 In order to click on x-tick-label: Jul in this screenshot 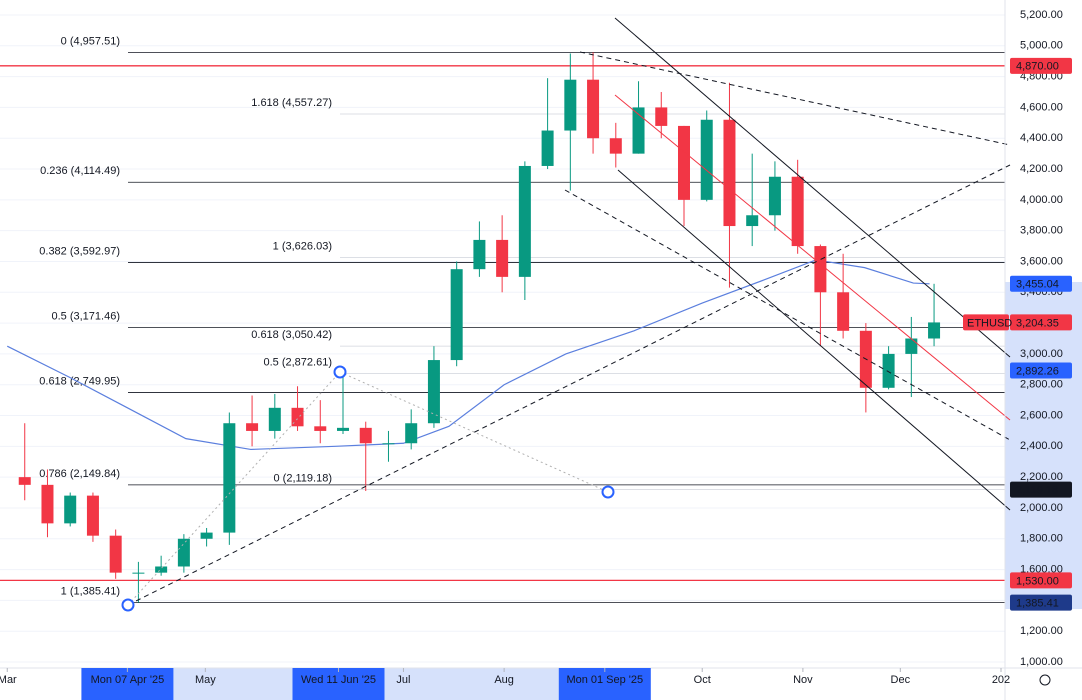, I will do `click(403, 680)`.